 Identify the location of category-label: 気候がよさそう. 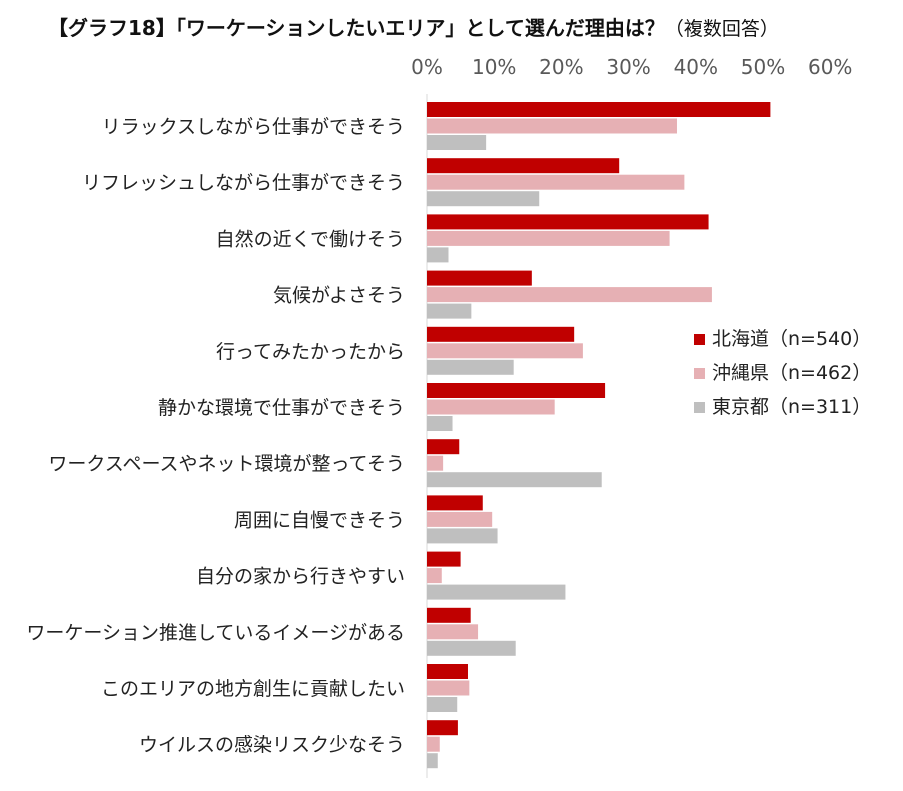
(339, 296).